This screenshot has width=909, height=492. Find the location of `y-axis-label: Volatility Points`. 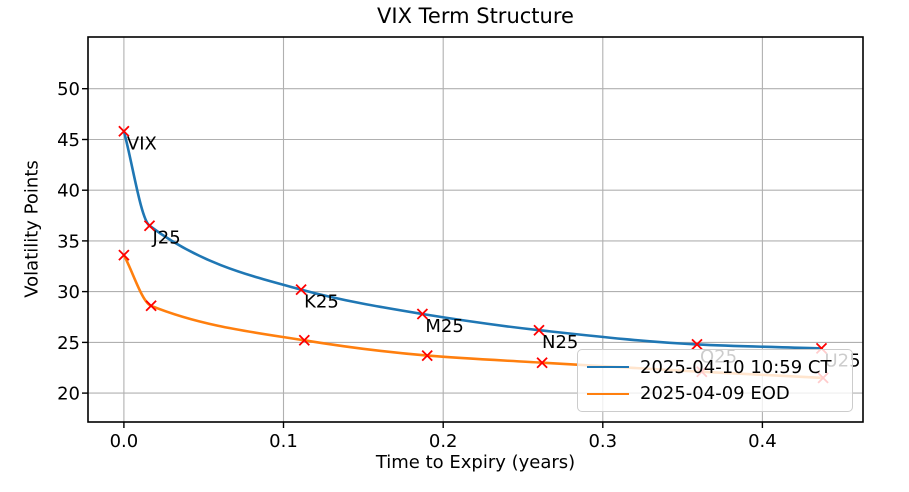

y-axis-label: Volatility Points is located at coordinates (32, 229).